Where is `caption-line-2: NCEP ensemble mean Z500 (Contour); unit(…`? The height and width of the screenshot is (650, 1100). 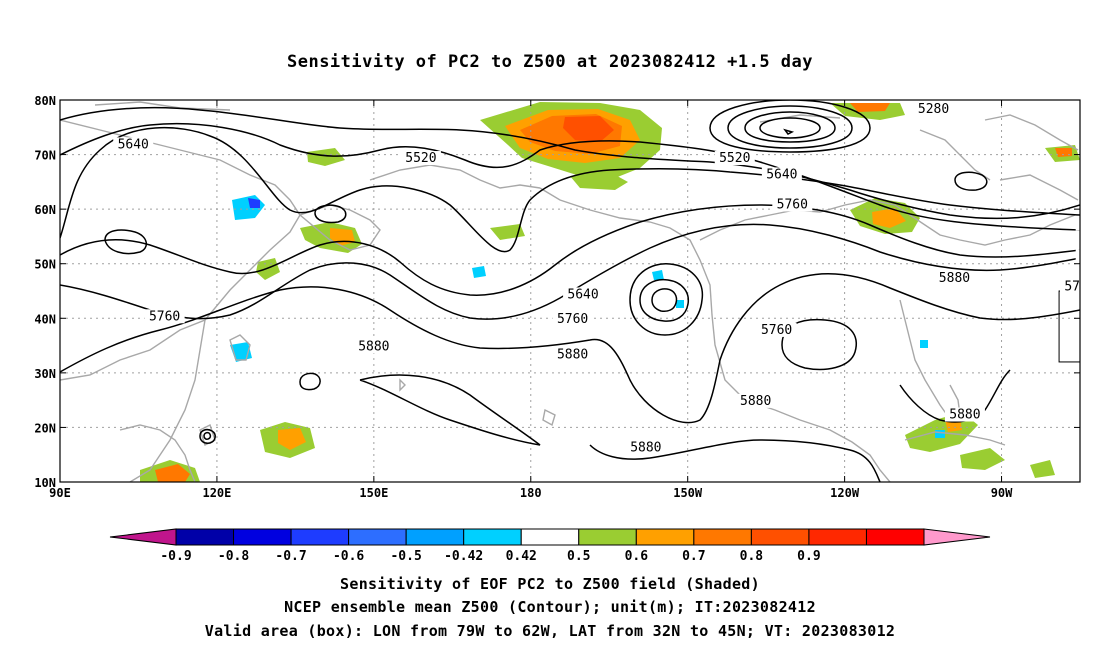 caption-line-2: NCEP ensemble mean Z500 (Contour); unit(… is located at coordinates (550, 607).